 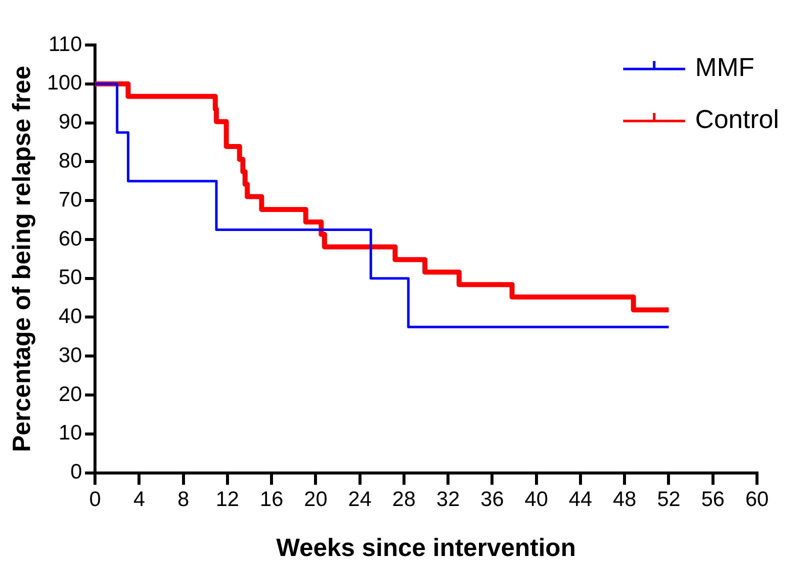 I want to click on x-tick-label: 28, so click(x=404, y=500).